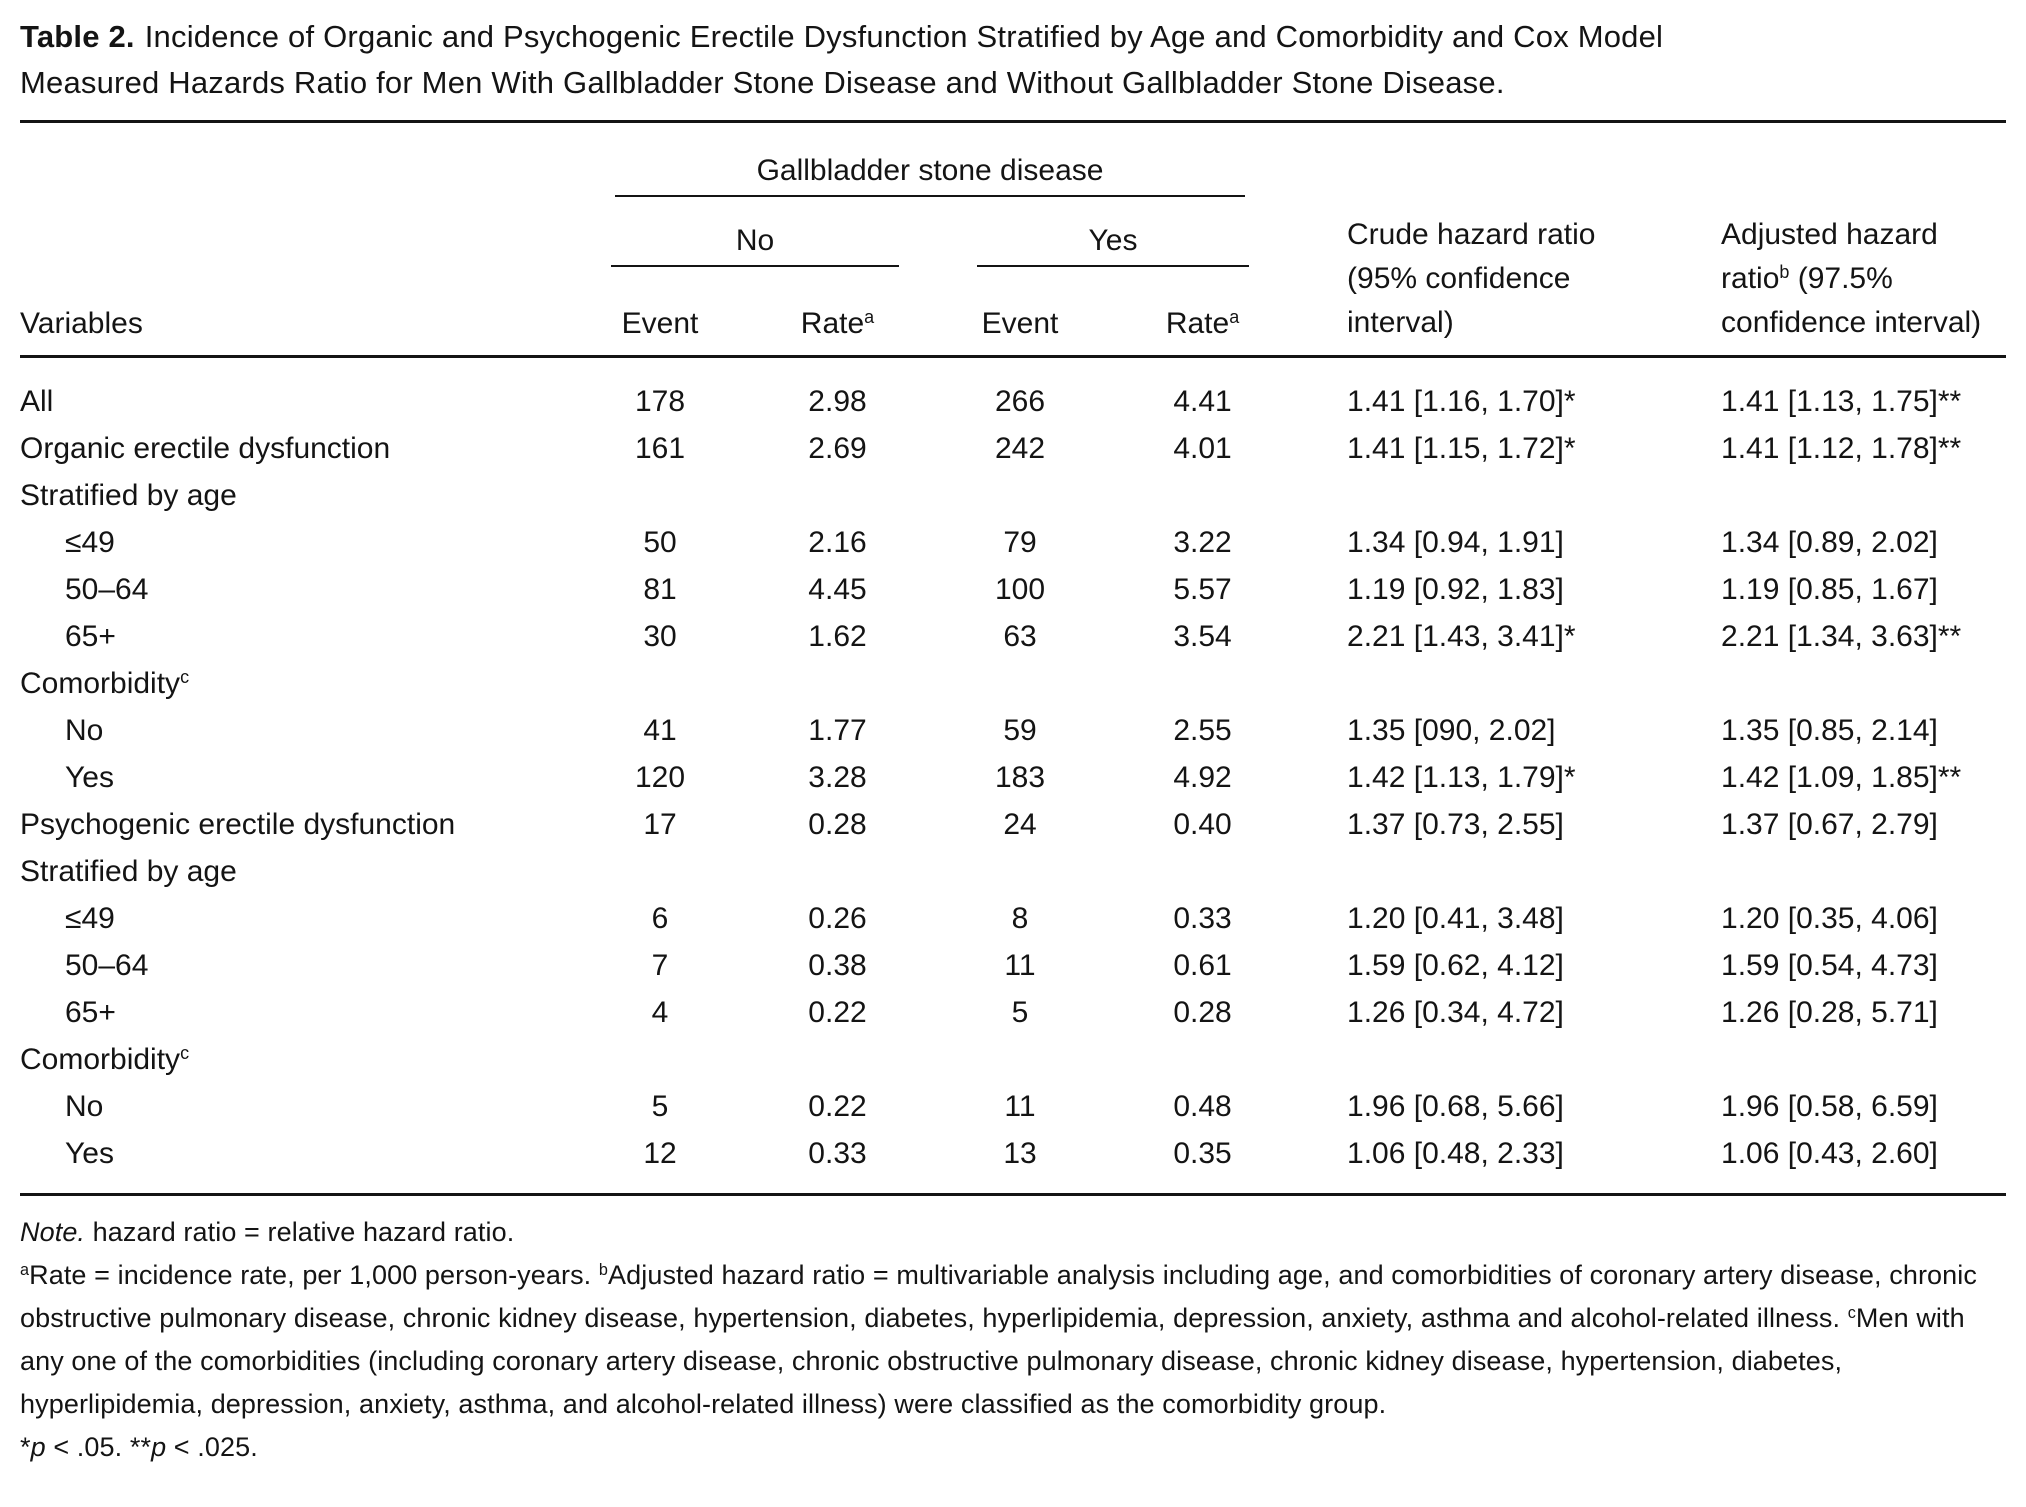 This screenshot has height=1507, width=2026. What do you see at coordinates (1013, 1447) in the screenshot?
I see `significance-line: *p < .05. **p < .025.` at bounding box center [1013, 1447].